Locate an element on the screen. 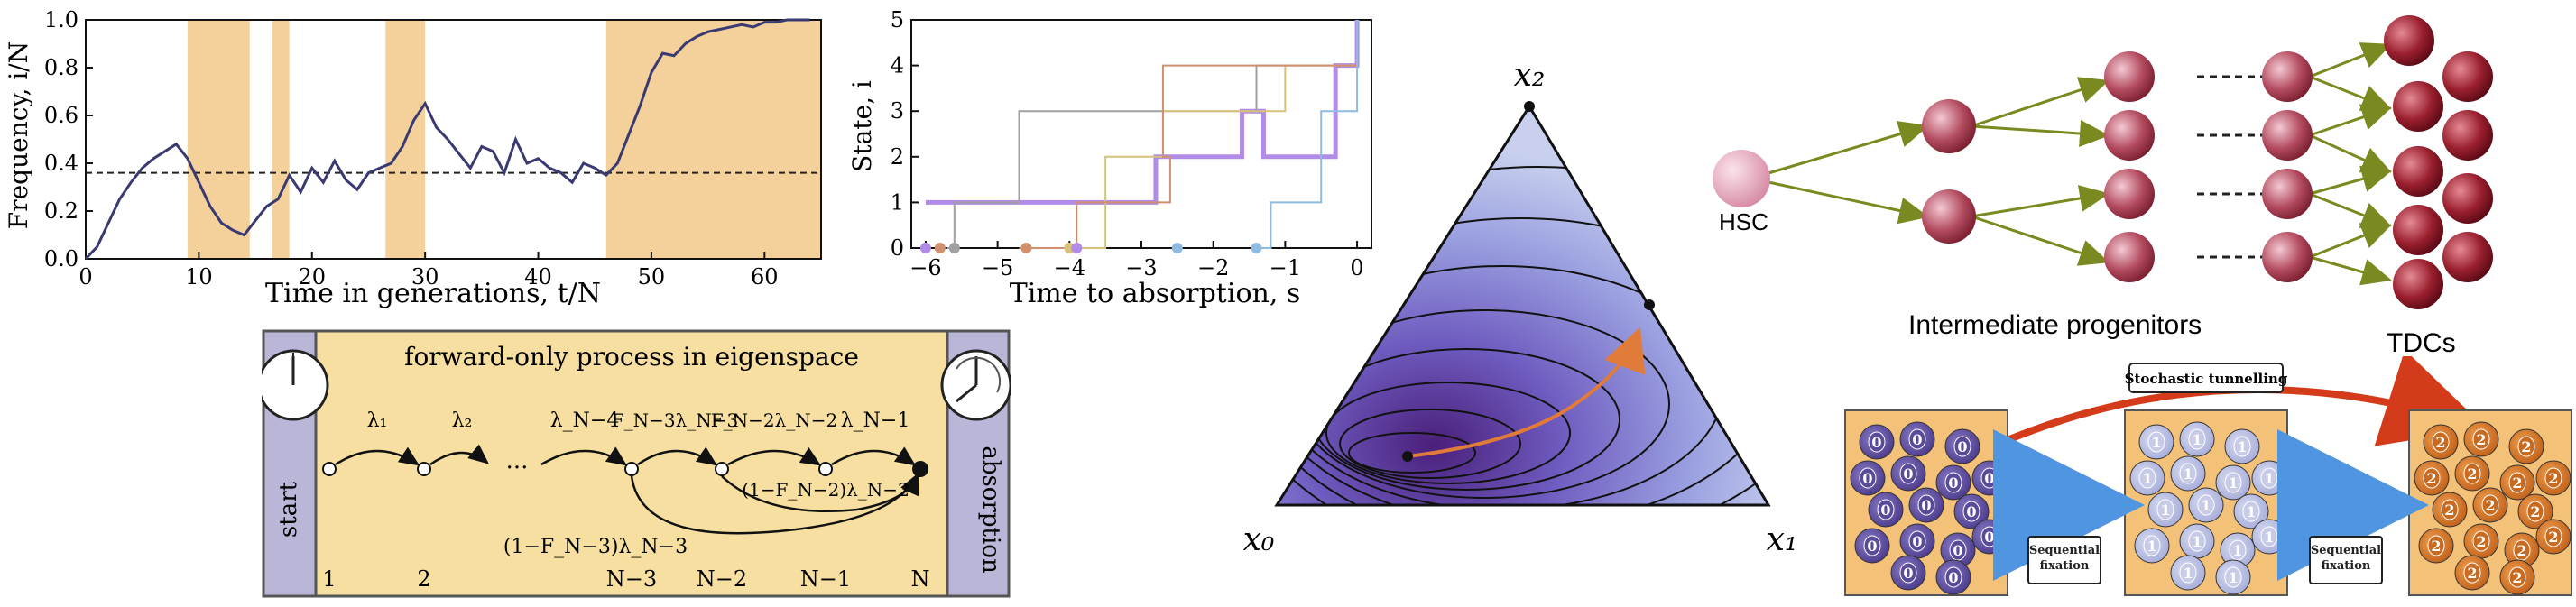 The width and height of the screenshot is (2576, 607). y-tick-label: 1.0 is located at coordinates (61, 19).